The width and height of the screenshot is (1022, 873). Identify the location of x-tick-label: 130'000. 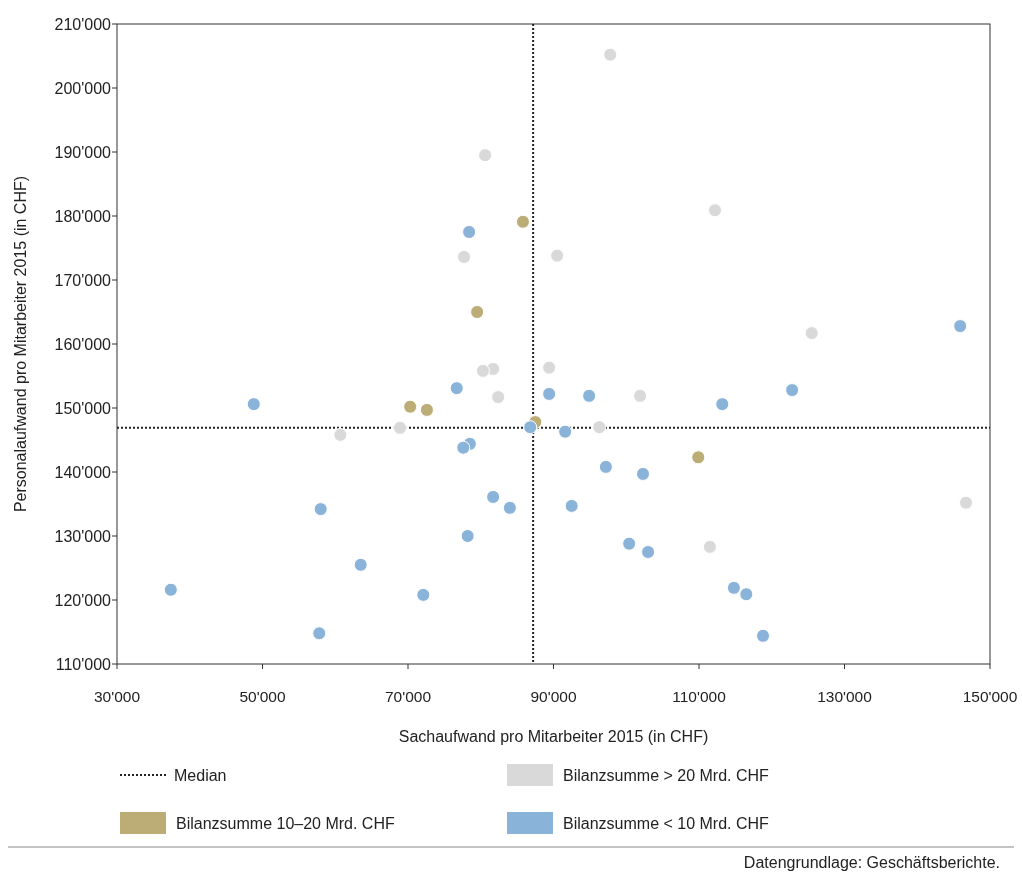
(845, 696).